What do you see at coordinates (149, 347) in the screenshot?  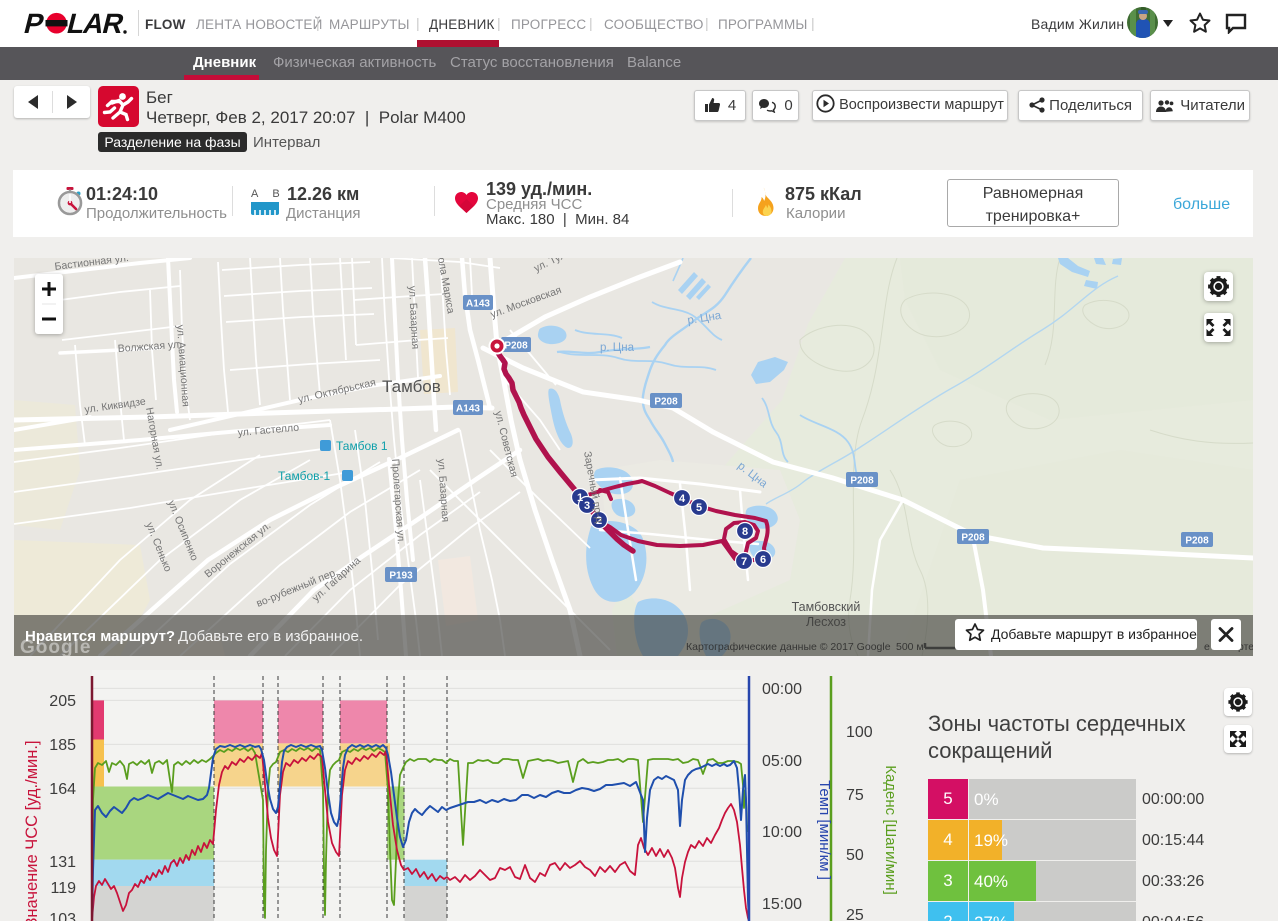 I see `svg-text: Волжская ул.` at bounding box center [149, 347].